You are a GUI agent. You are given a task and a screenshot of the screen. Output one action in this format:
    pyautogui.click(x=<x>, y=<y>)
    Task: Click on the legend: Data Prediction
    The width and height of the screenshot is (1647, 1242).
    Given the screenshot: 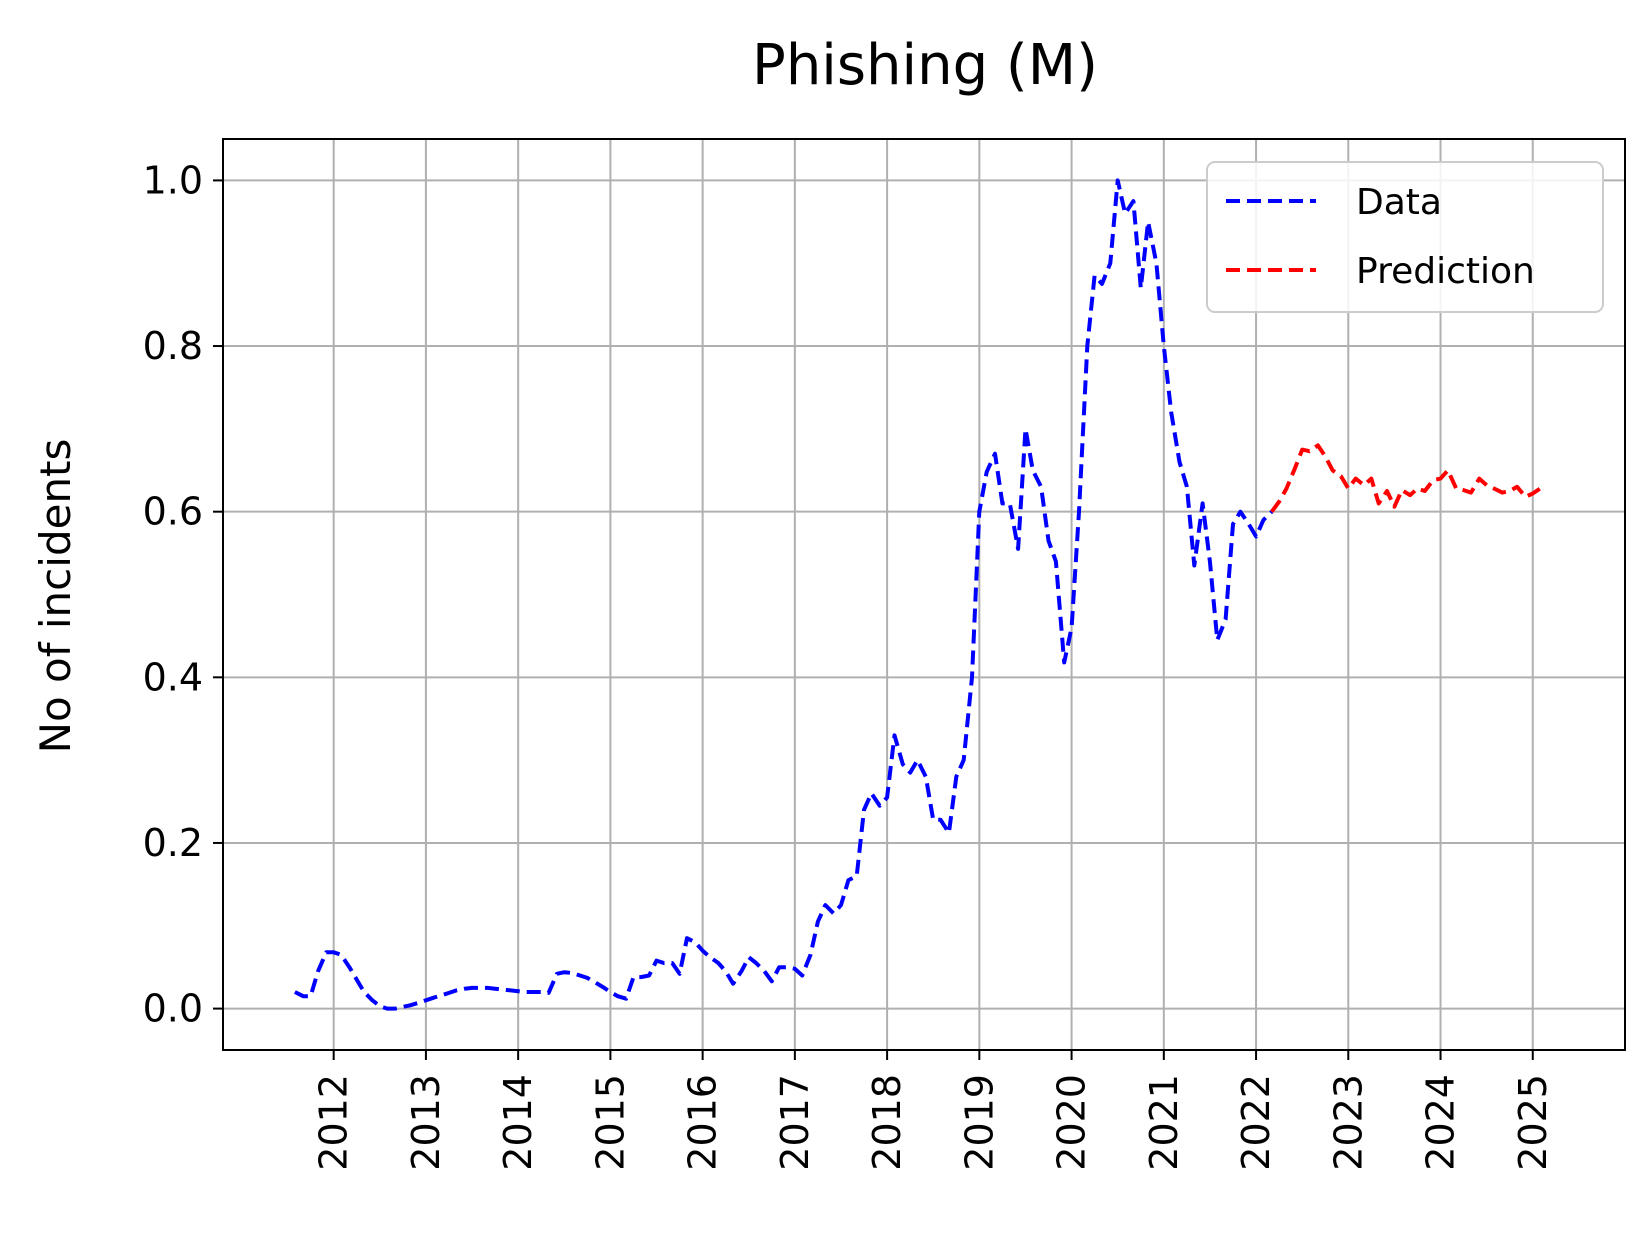 What is the action you would take?
    pyautogui.click(x=1405, y=237)
    